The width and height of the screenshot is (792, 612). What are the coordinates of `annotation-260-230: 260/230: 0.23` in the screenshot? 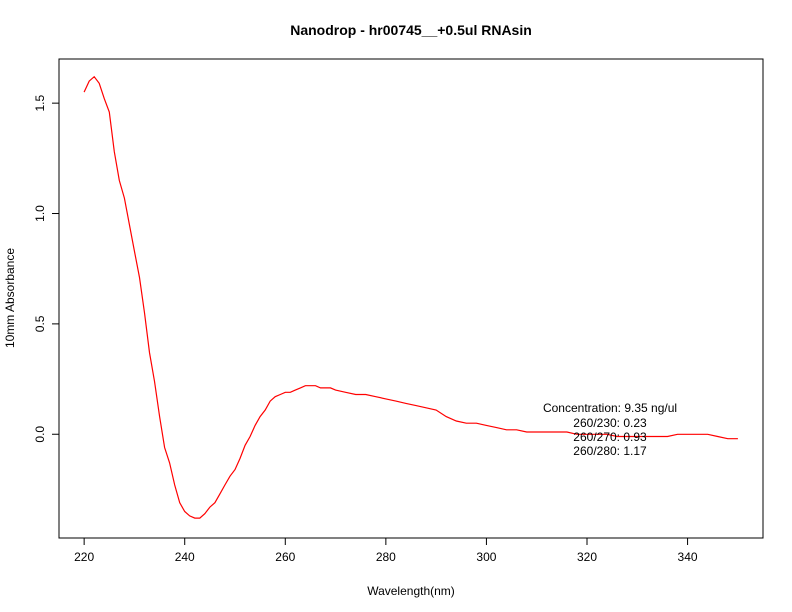 It's located at (610, 423).